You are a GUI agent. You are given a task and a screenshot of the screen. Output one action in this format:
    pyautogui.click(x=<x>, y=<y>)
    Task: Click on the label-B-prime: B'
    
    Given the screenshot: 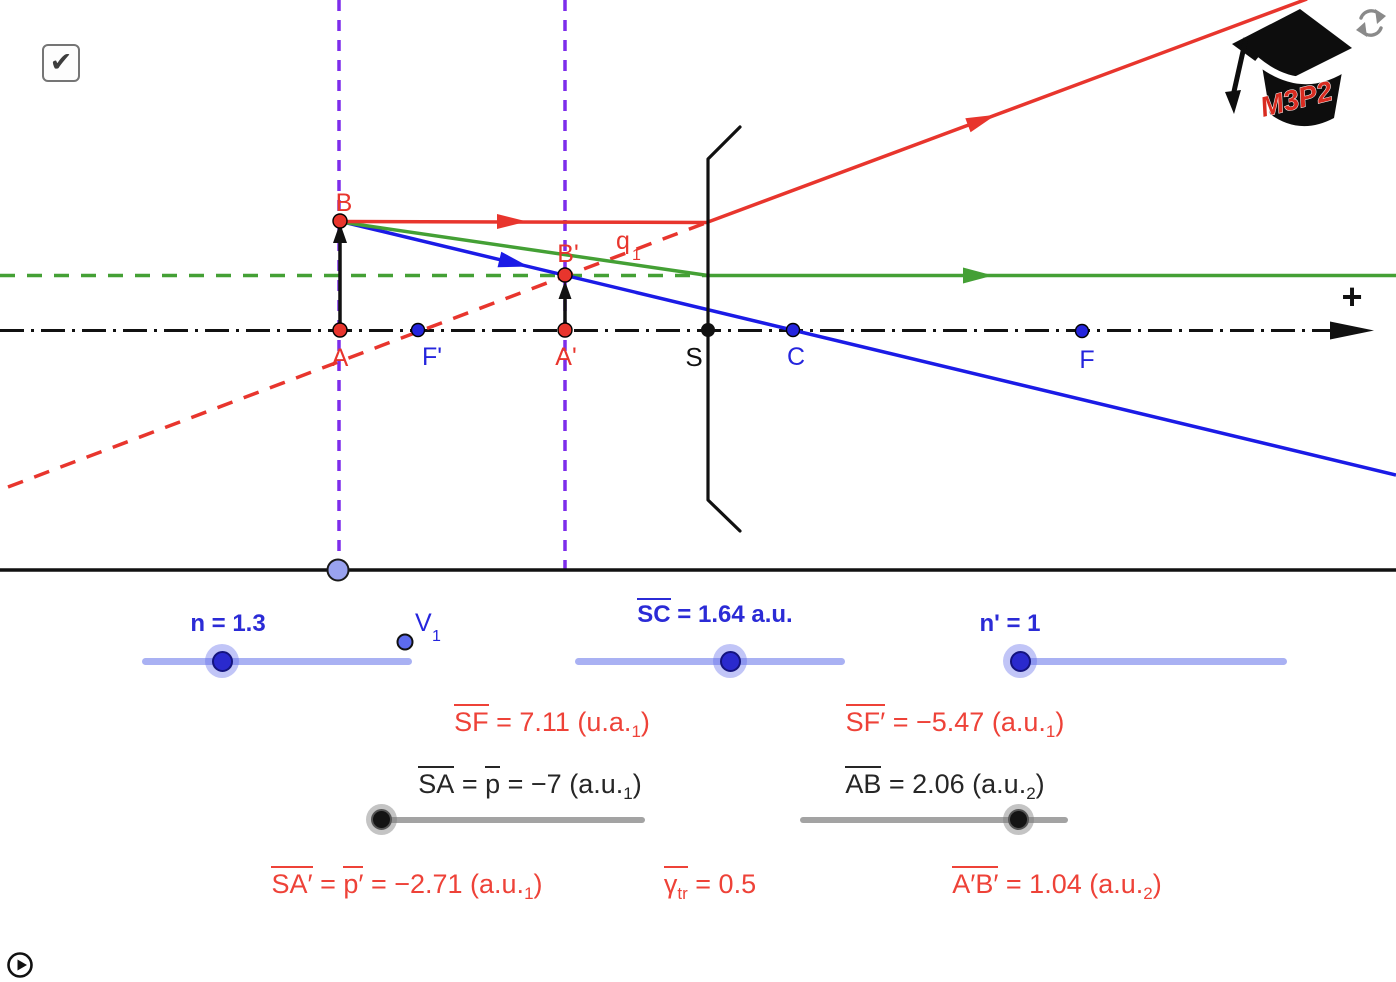 What is the action you would take?
    pyautogui.click(x=567, y=254)
    